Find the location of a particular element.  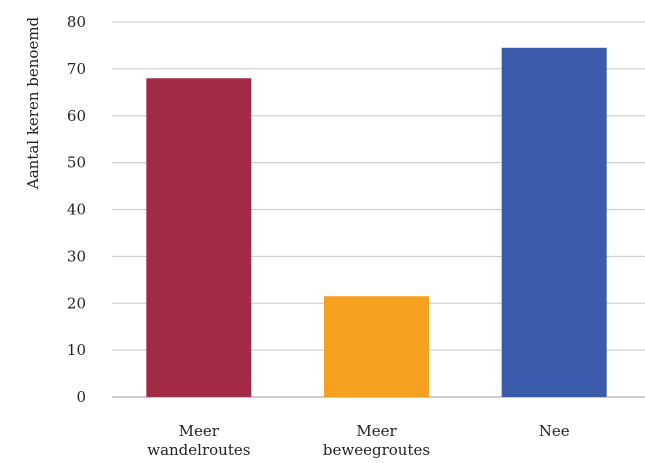

x-category-label: Nee is located at coordinates (554, 431).